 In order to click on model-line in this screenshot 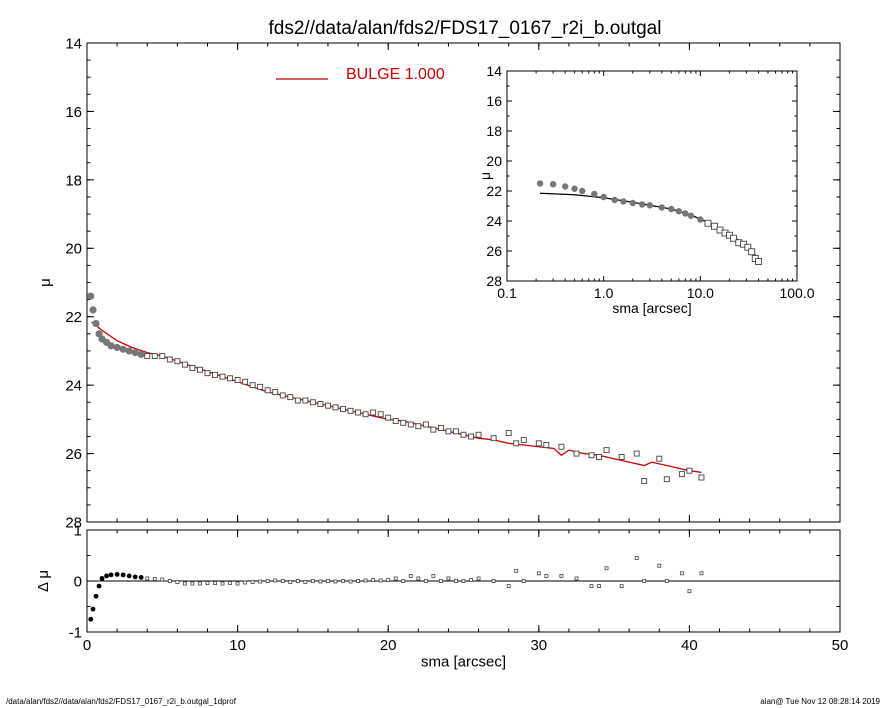, I will do `click(396, 397)`.